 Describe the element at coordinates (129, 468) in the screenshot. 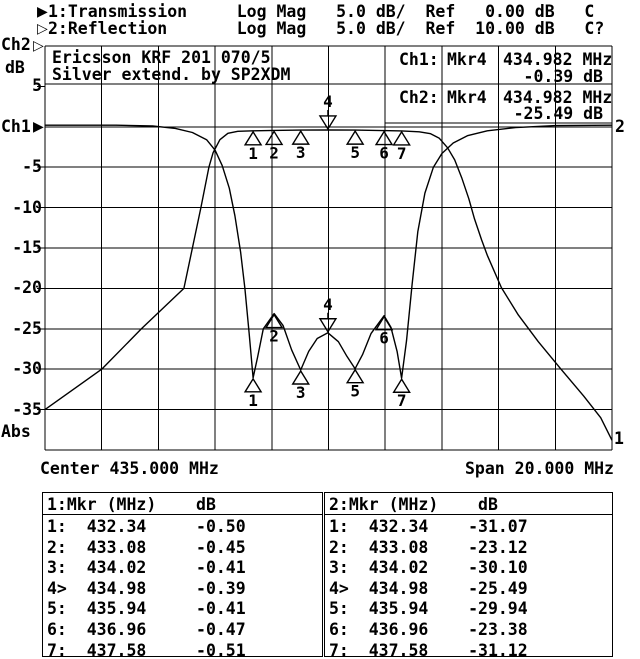

I see `center-frequency-label: Center 435.000 MHz` at that location.